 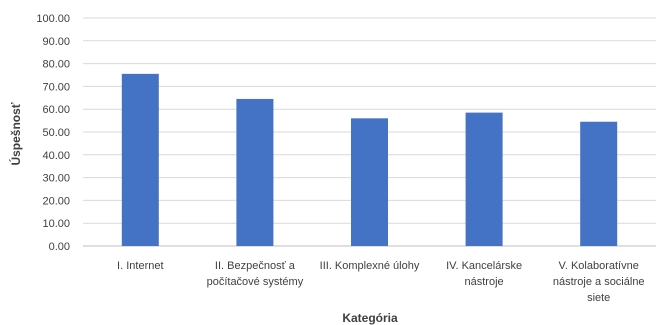 What do you see at coordinates (56, 156) in the screenshot?
I see `y-tick-label: 40.00` at bounding box center [56, 156].